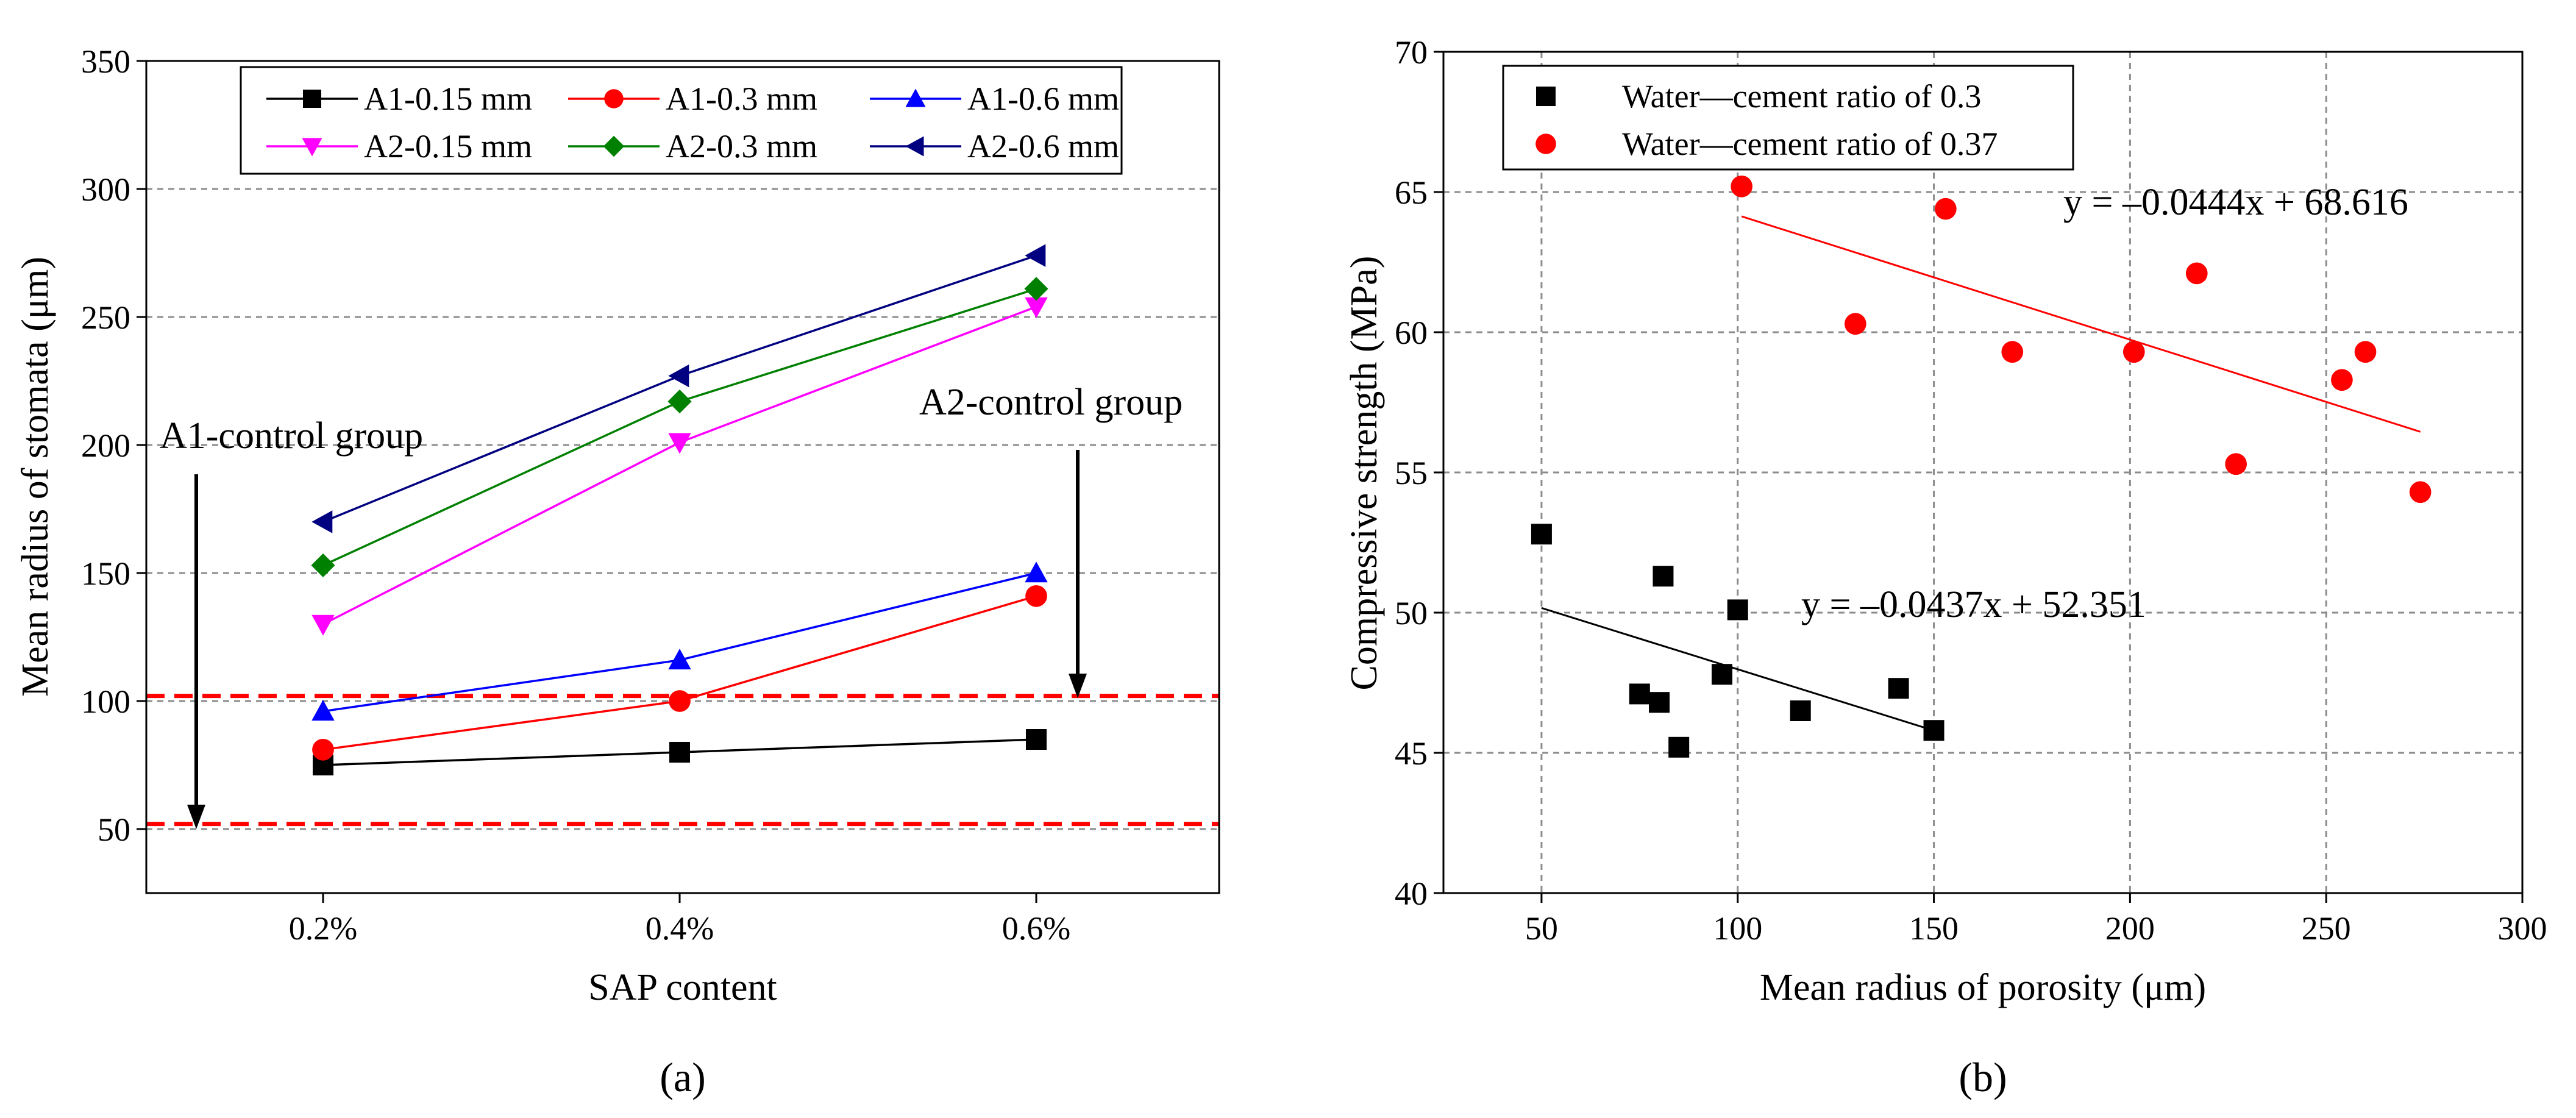 The image size is (2576, 1118). Describe the element at coordinates (682, 988) in the screenshot. I see `chart-a-x-axis-label: SAP content` at that location.